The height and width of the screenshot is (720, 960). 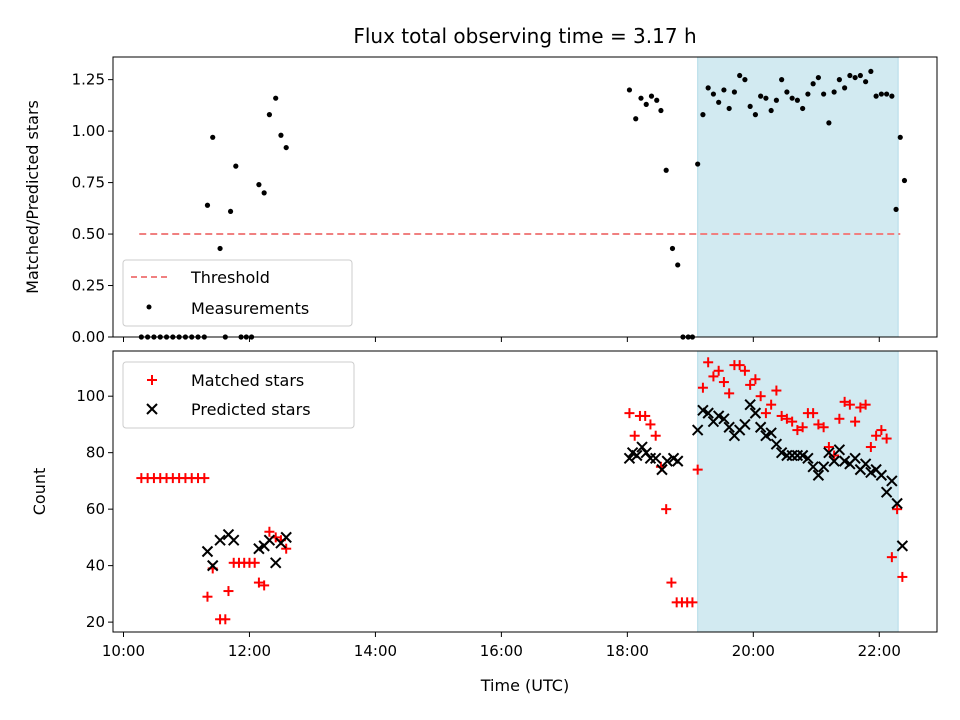 What do you see at coordinates (32, 197) in the screenshot?
I see `top-y-axis-label: Matched/Predicted stars` at bounding box center [32, 197].